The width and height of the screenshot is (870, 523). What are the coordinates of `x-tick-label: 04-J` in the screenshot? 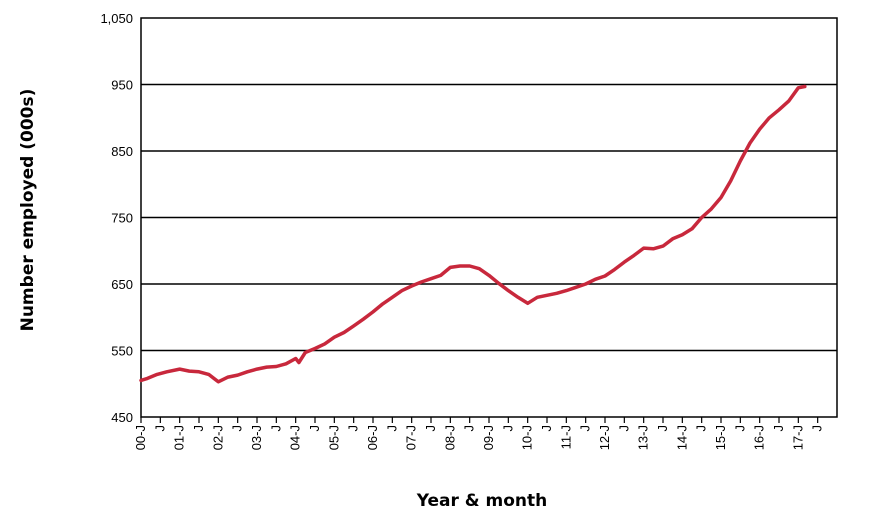 It's located at (295, 437).